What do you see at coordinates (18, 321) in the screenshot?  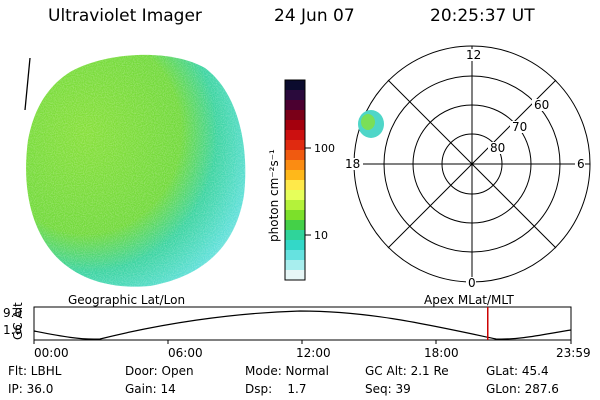 I see `orbit-axis-label: GC Alt` at bounding box center [18, 321].